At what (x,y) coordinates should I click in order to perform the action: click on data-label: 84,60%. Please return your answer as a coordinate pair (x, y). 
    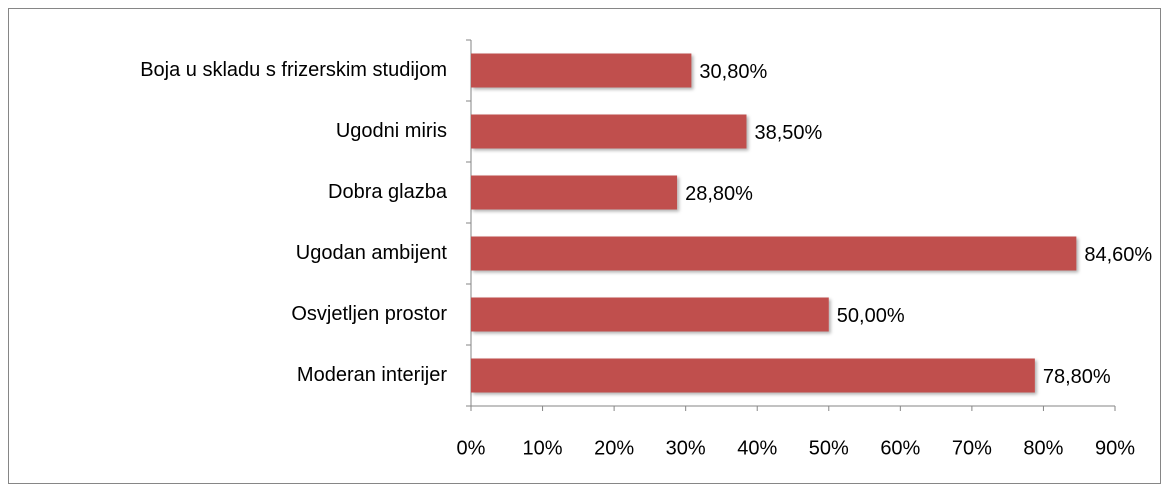
    Looking at the image, I should click on (1118, 255).